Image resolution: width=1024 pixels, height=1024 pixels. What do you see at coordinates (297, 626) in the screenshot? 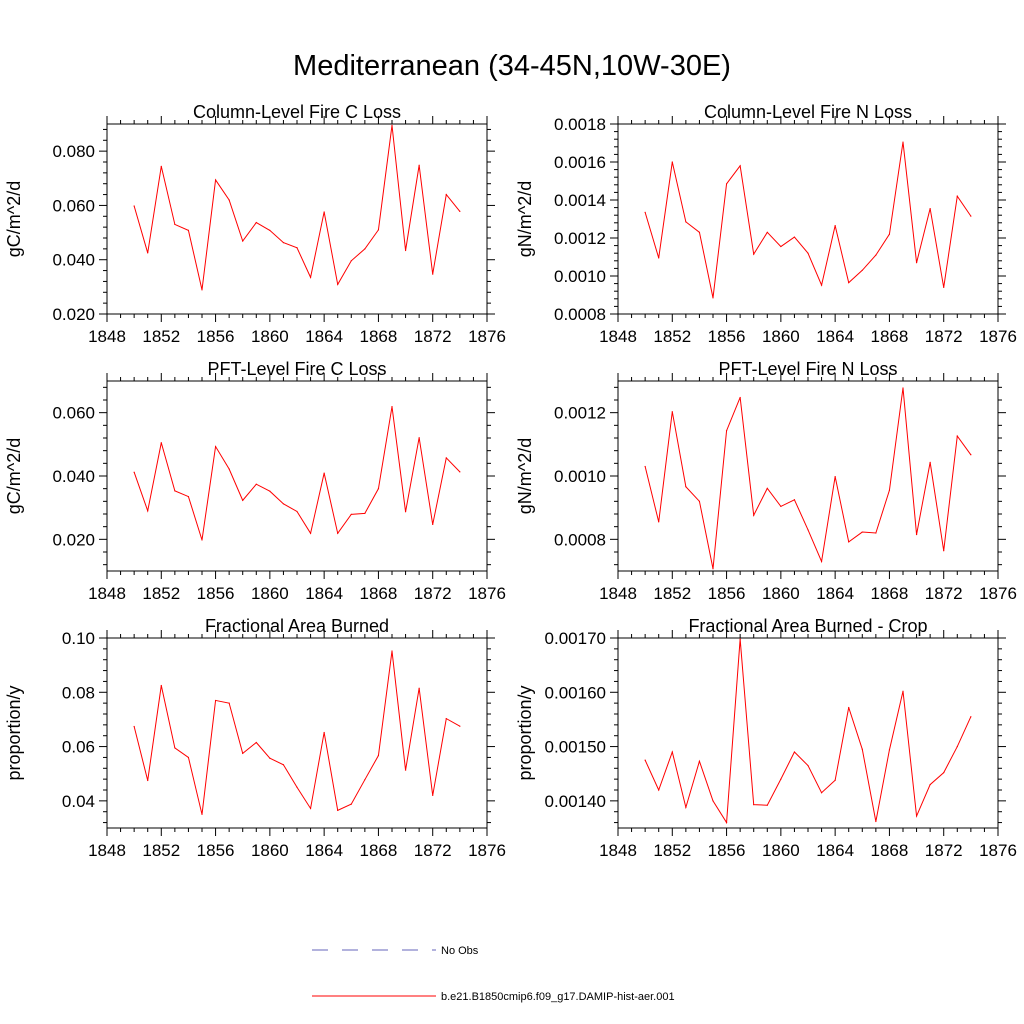
I see `panel-title: Fractional Area Burned` at bounding box center [297, 626].